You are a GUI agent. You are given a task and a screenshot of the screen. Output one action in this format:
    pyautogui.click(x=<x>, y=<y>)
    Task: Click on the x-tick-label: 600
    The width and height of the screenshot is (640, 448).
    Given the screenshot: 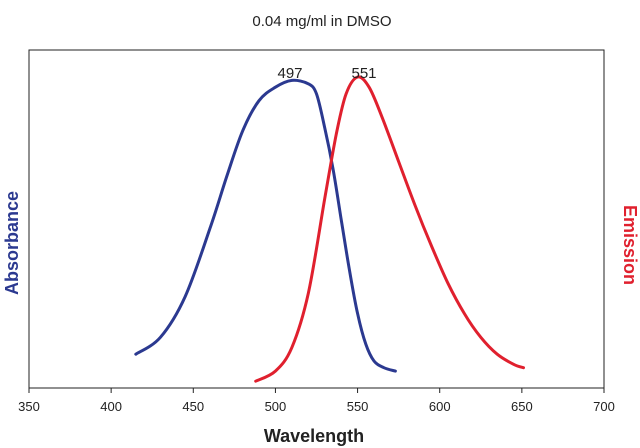 What is the action you would take?
    pyautogui.click(x=440, y=406)
    